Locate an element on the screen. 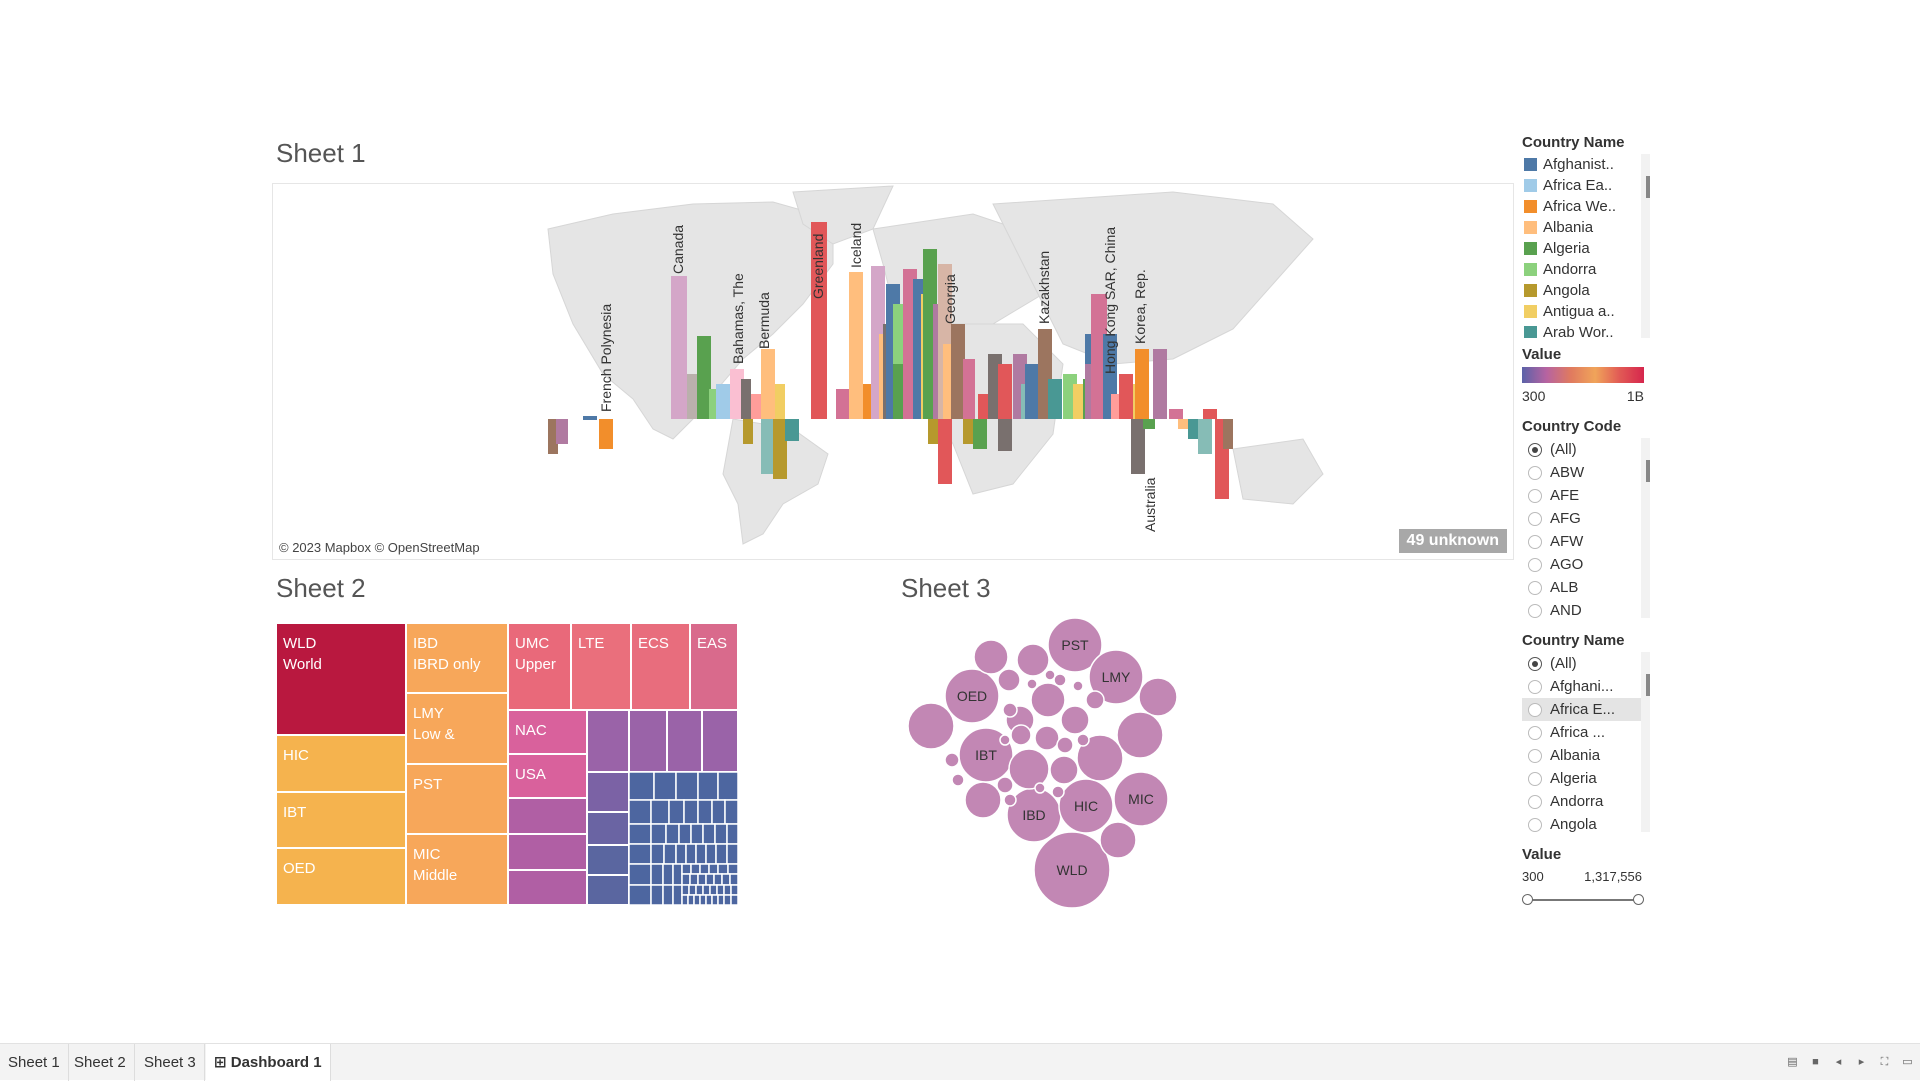 The width and height of the screenshot is (1920, 1081). tab-sheet1: Sheet 1 is located at coordinates (34, 1062).